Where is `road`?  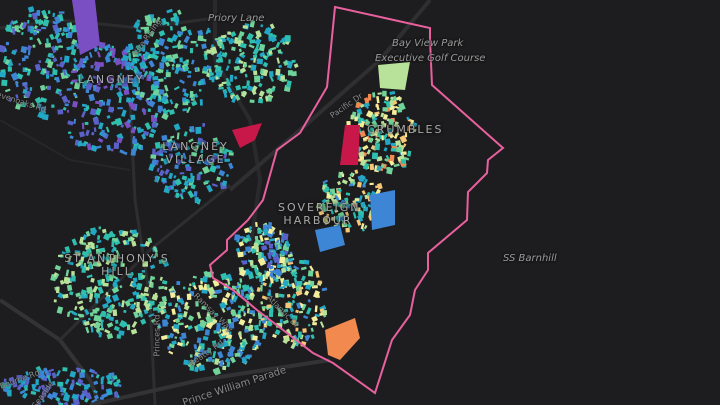 road is located at coordinates (144, 262).